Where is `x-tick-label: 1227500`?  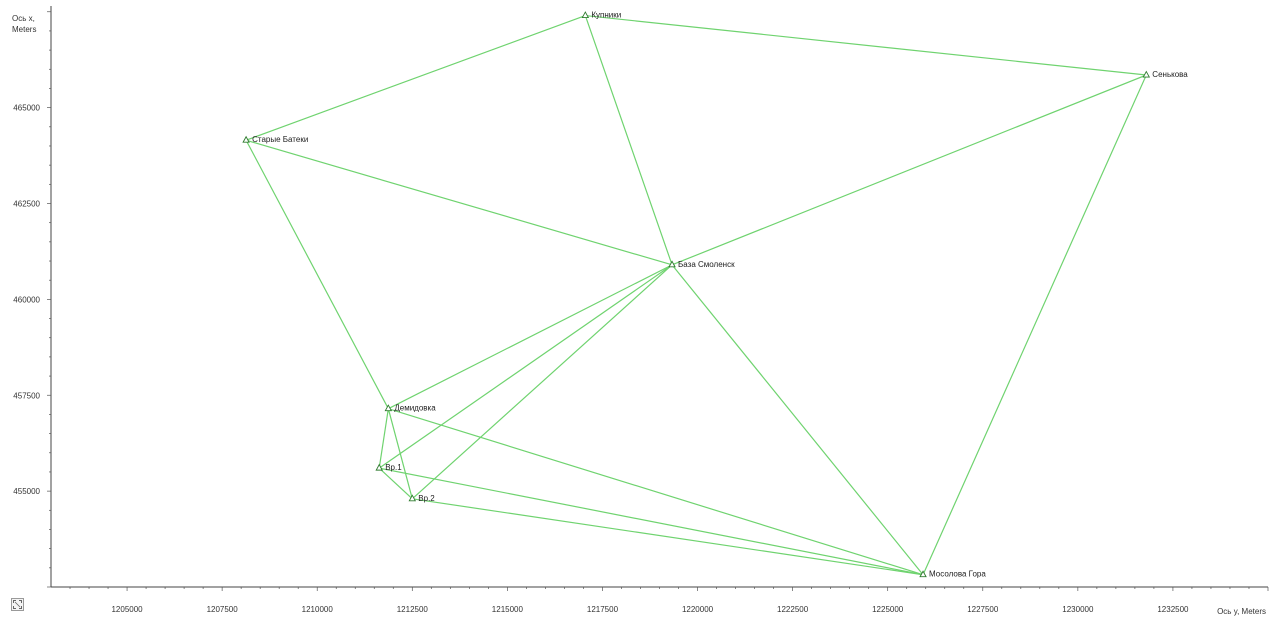
x-tick-label: 1227500 is located at coordinates (983, 609).